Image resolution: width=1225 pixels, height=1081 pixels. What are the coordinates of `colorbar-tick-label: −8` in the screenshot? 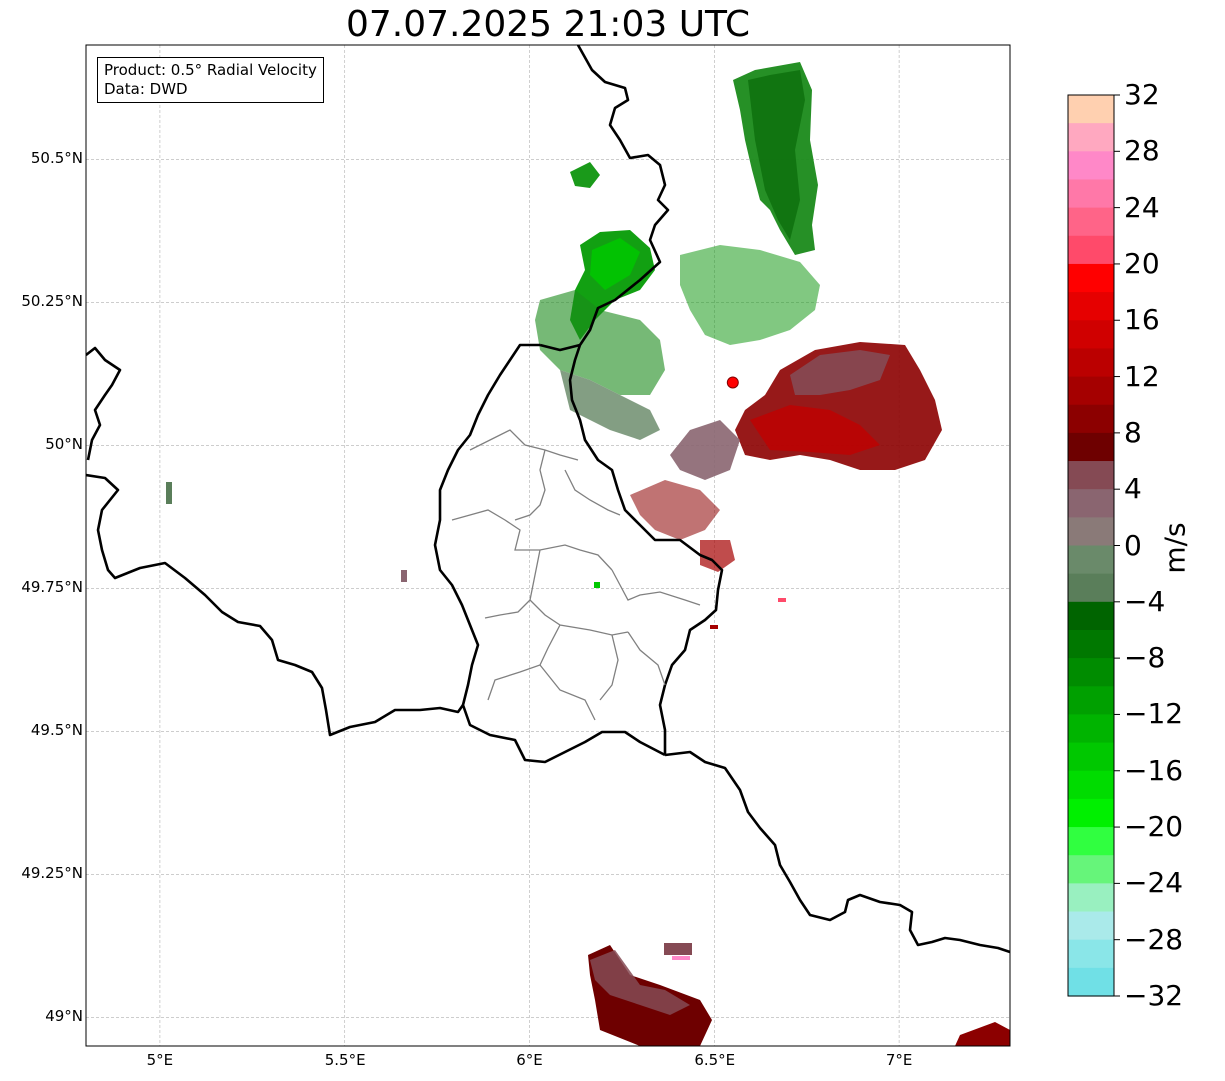 It's located at (1145, 658).